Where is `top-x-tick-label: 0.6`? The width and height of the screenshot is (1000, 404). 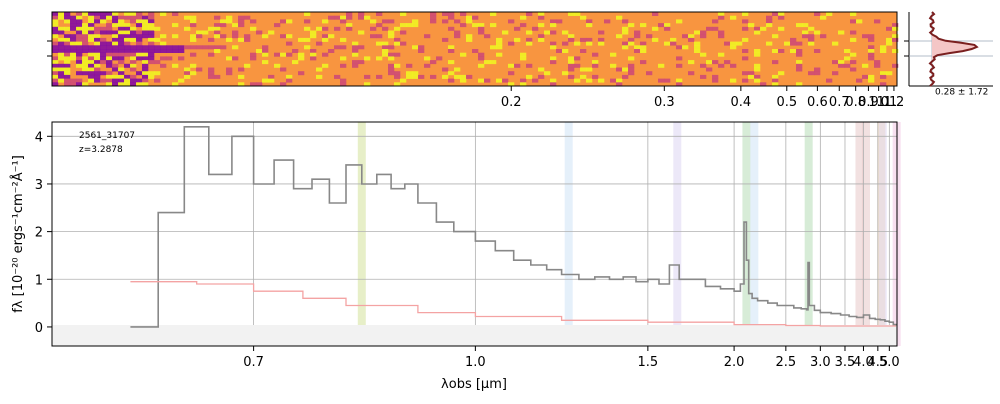
top-x-tick-label: 0.6 is located at coordinates (817, 102).